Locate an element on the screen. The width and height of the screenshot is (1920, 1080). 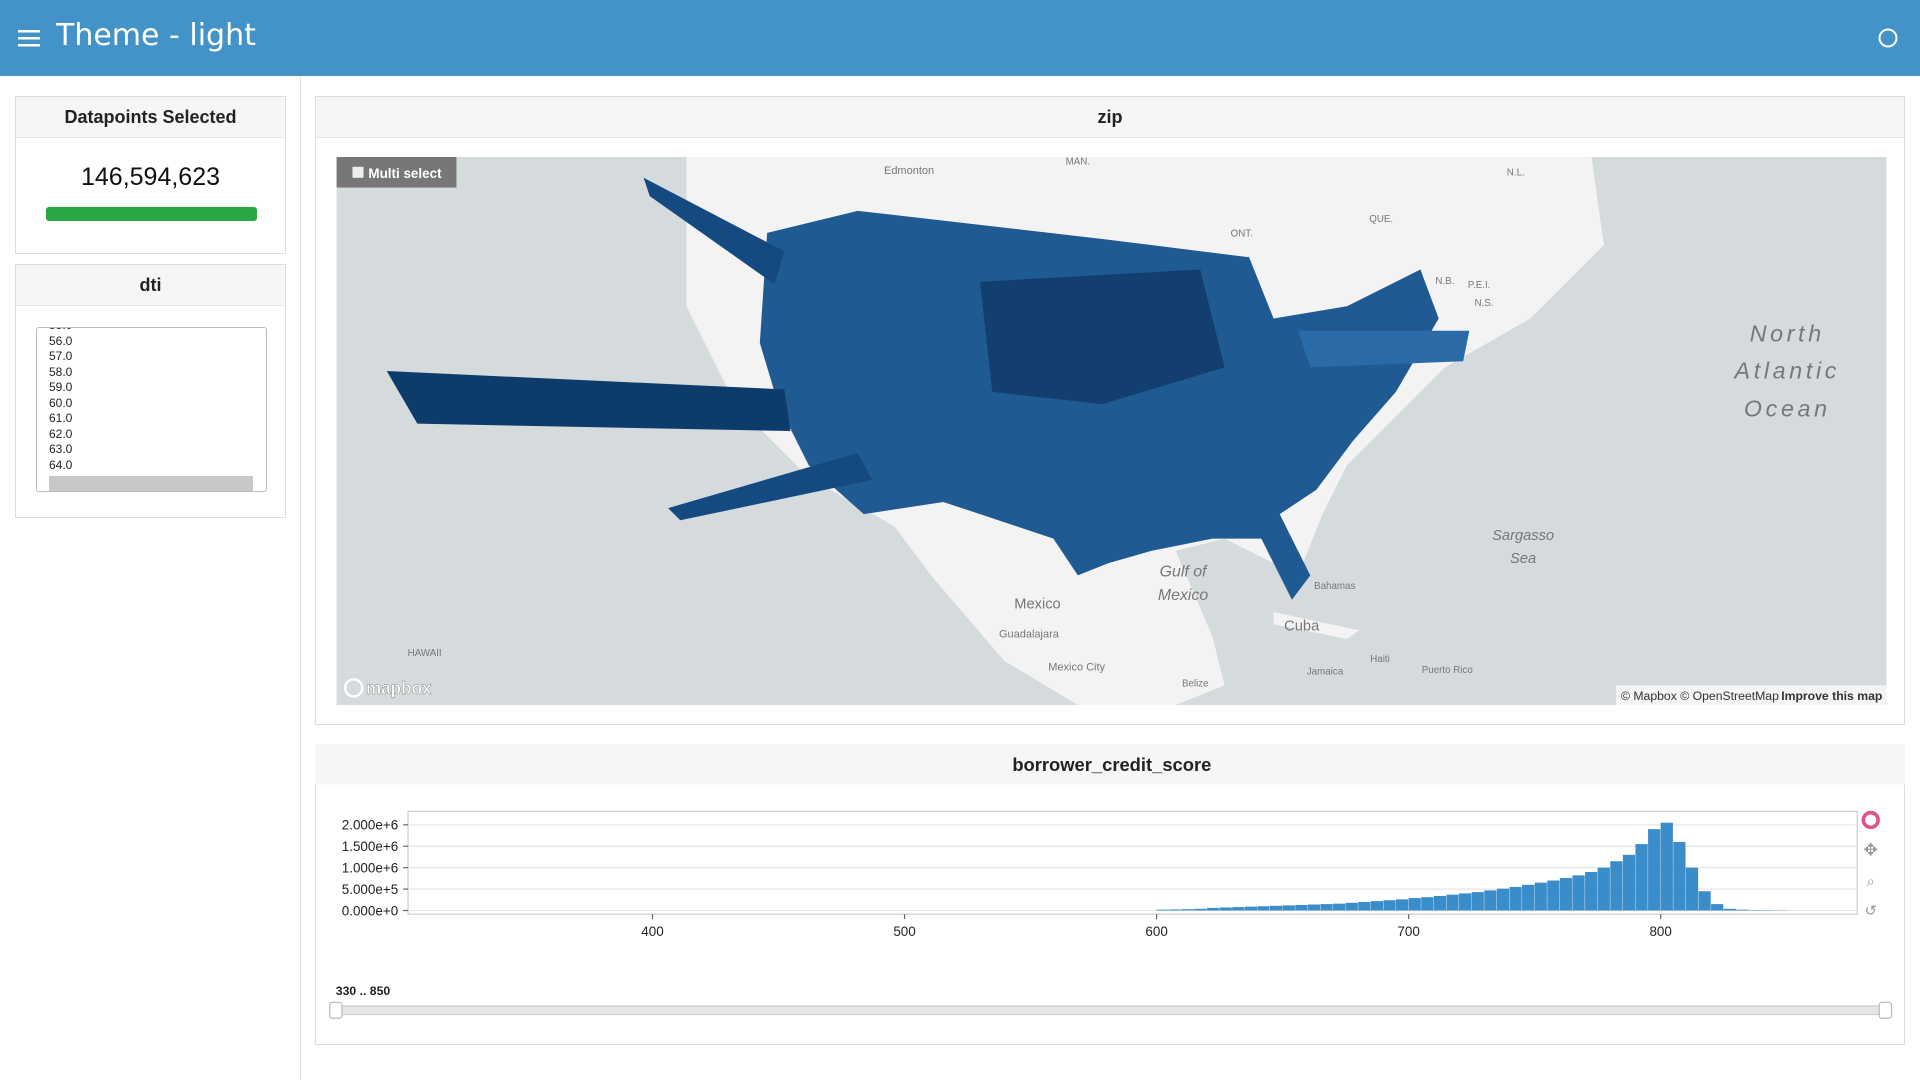
dti-option: 58.0 is located at coordinates (61, 371).